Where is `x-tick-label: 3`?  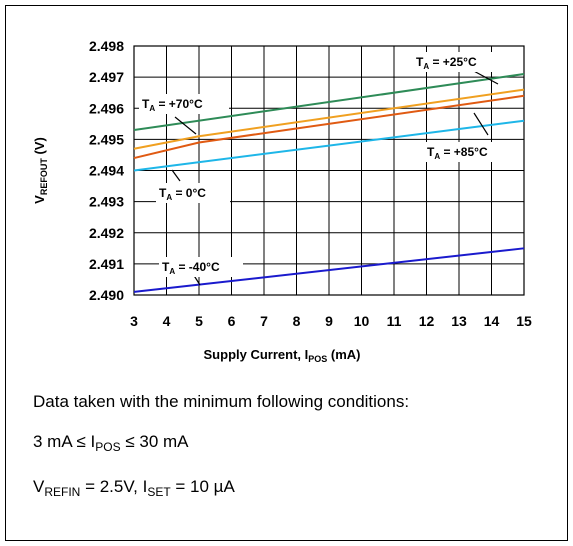
x-tick-label: 3 is located at coordinates (134, 321).